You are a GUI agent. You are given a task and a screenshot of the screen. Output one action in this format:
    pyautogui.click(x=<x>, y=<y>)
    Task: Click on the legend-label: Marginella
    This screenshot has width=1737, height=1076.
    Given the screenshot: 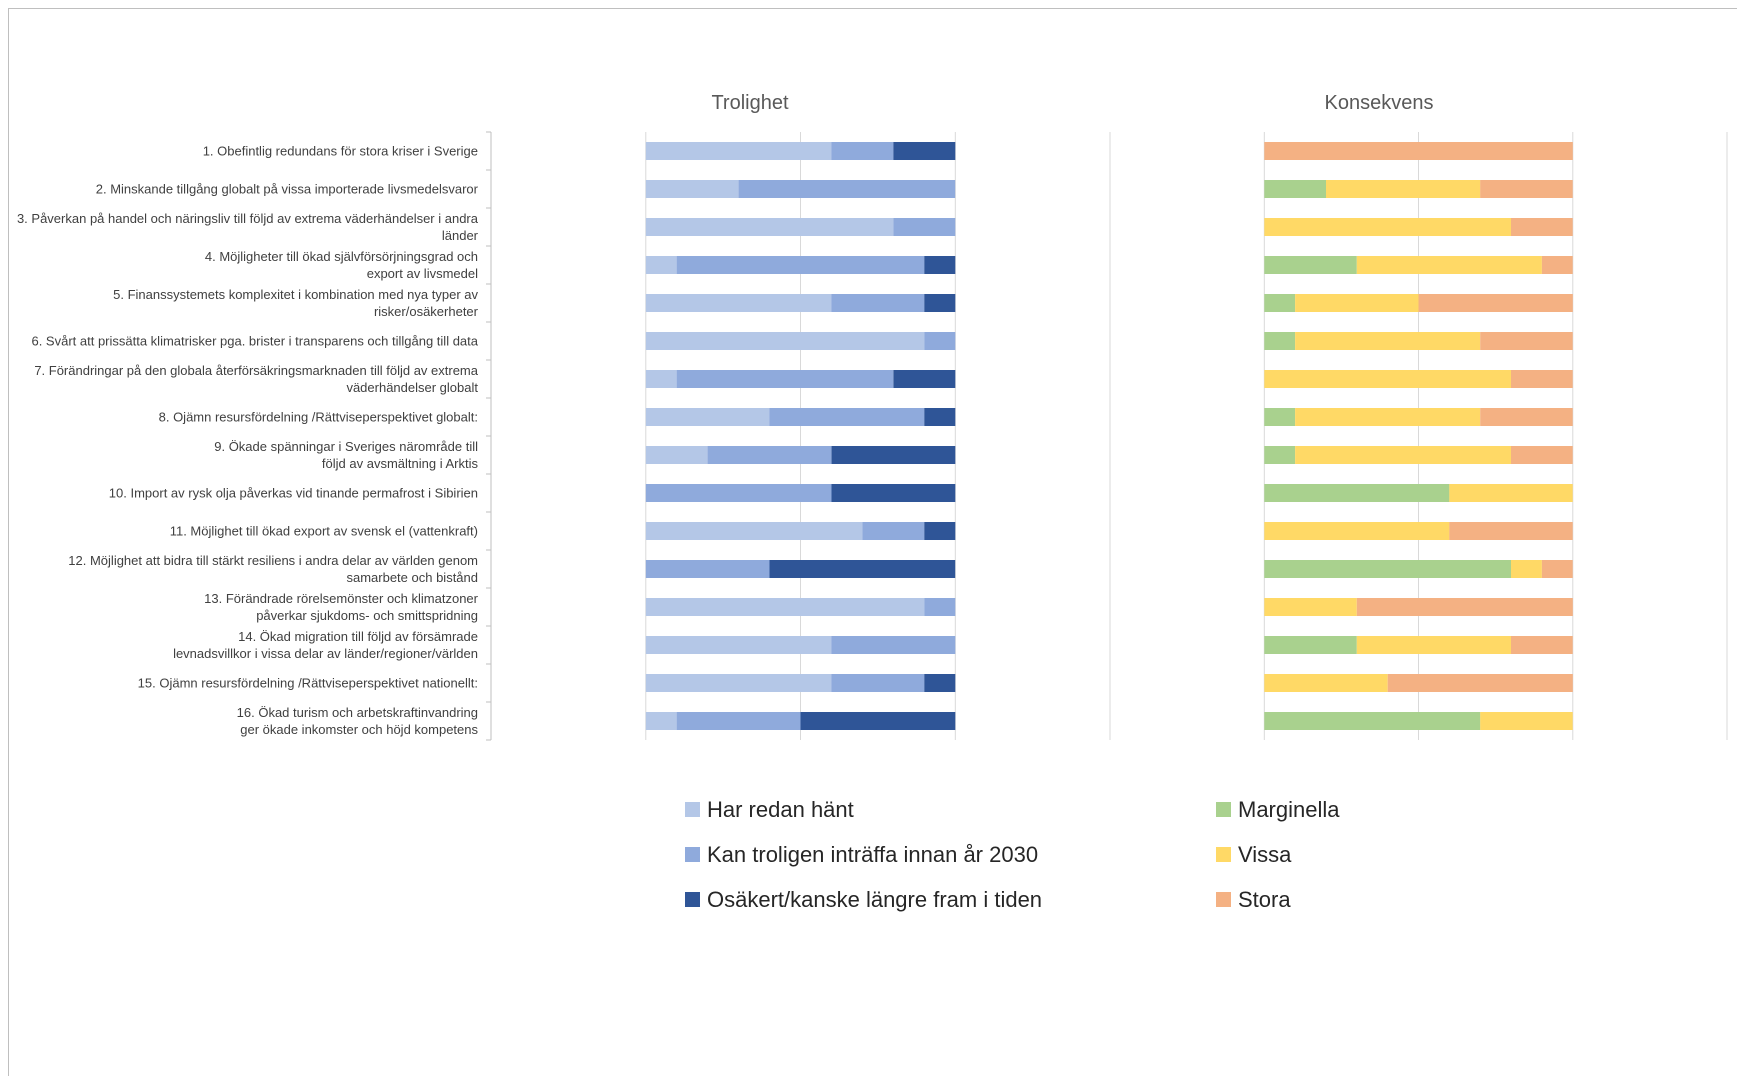 What is the action you would take?
    pyautogui.click(x=1289, y=809)
    